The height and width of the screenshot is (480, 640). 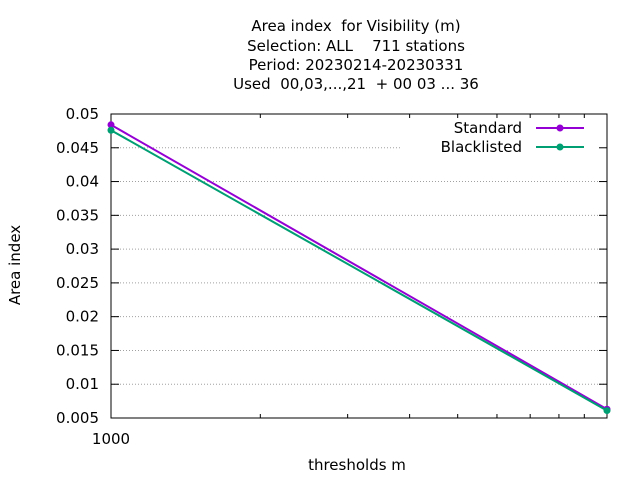 What do you see at coordinates (82, 114) in the screenshot?
I see `y-tick-label: 0.05` at bounding box center [82, 114].